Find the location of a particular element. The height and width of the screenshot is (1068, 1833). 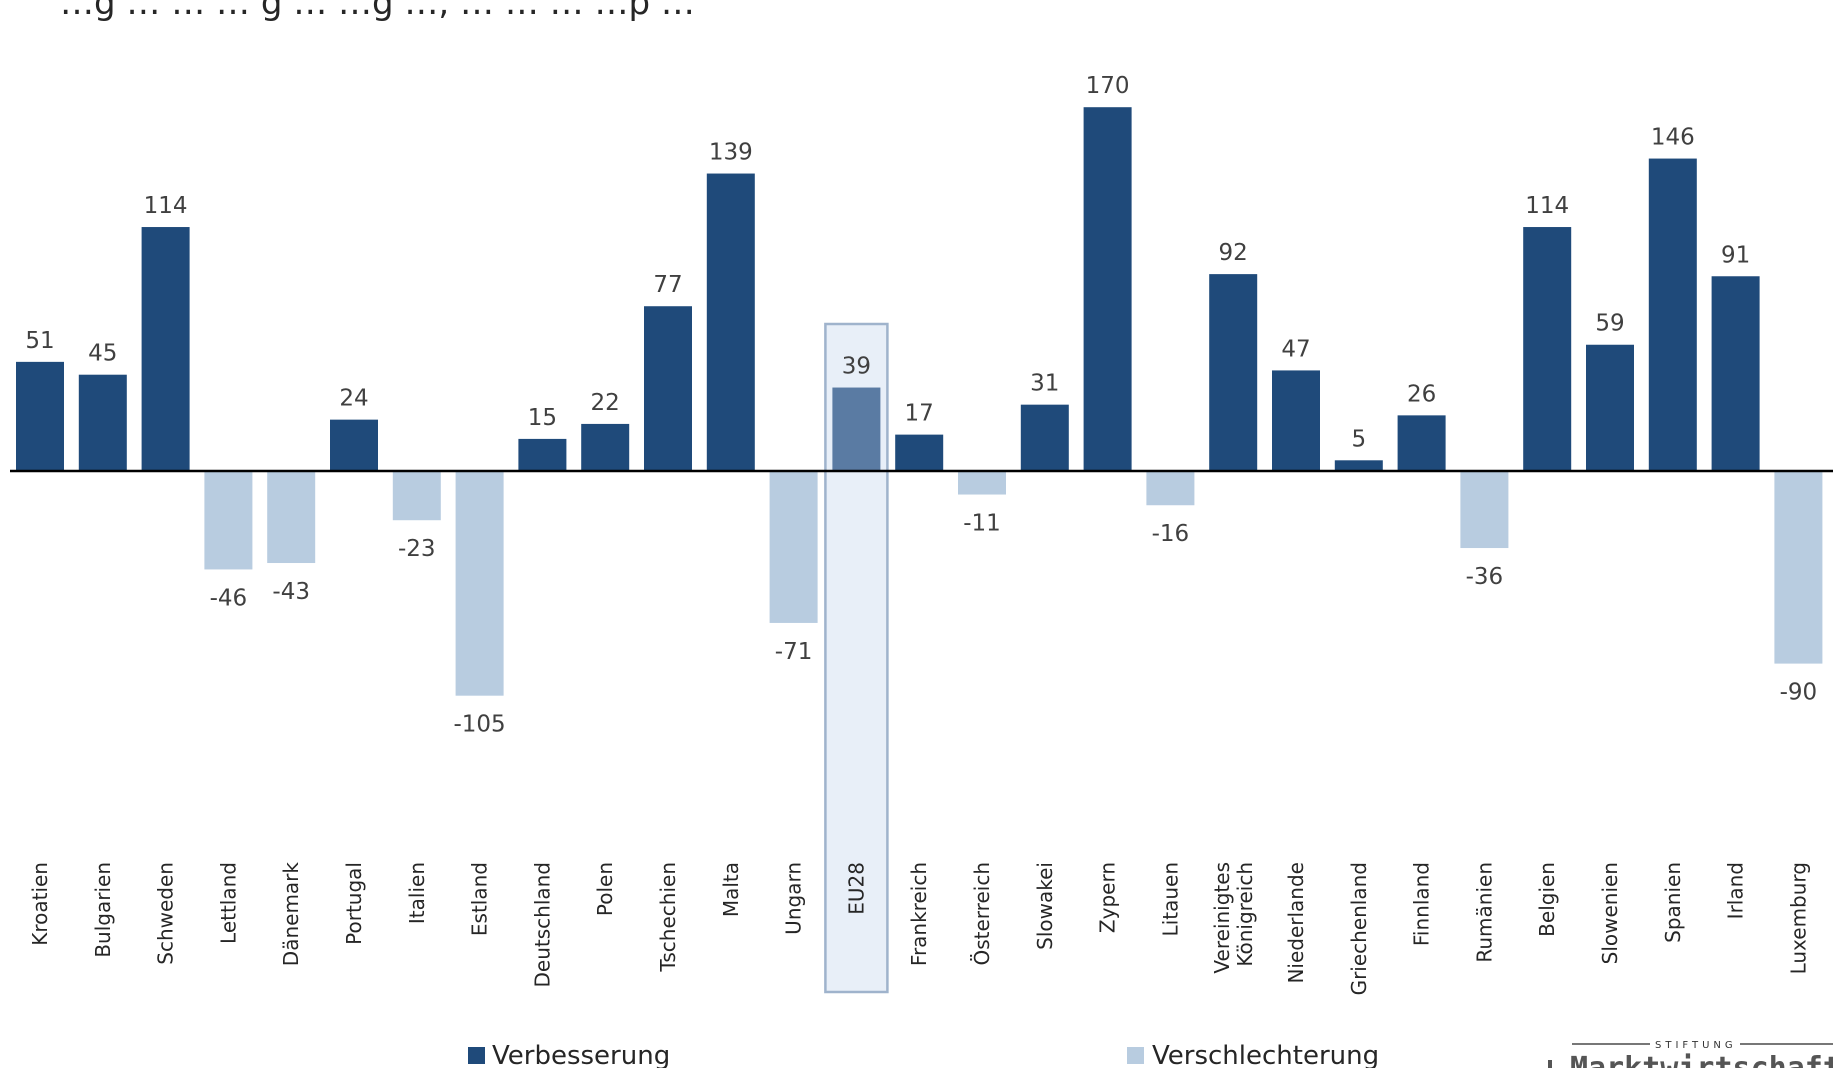

category-label-slowakei: Slowakei is located at coordinates (1045, 906).